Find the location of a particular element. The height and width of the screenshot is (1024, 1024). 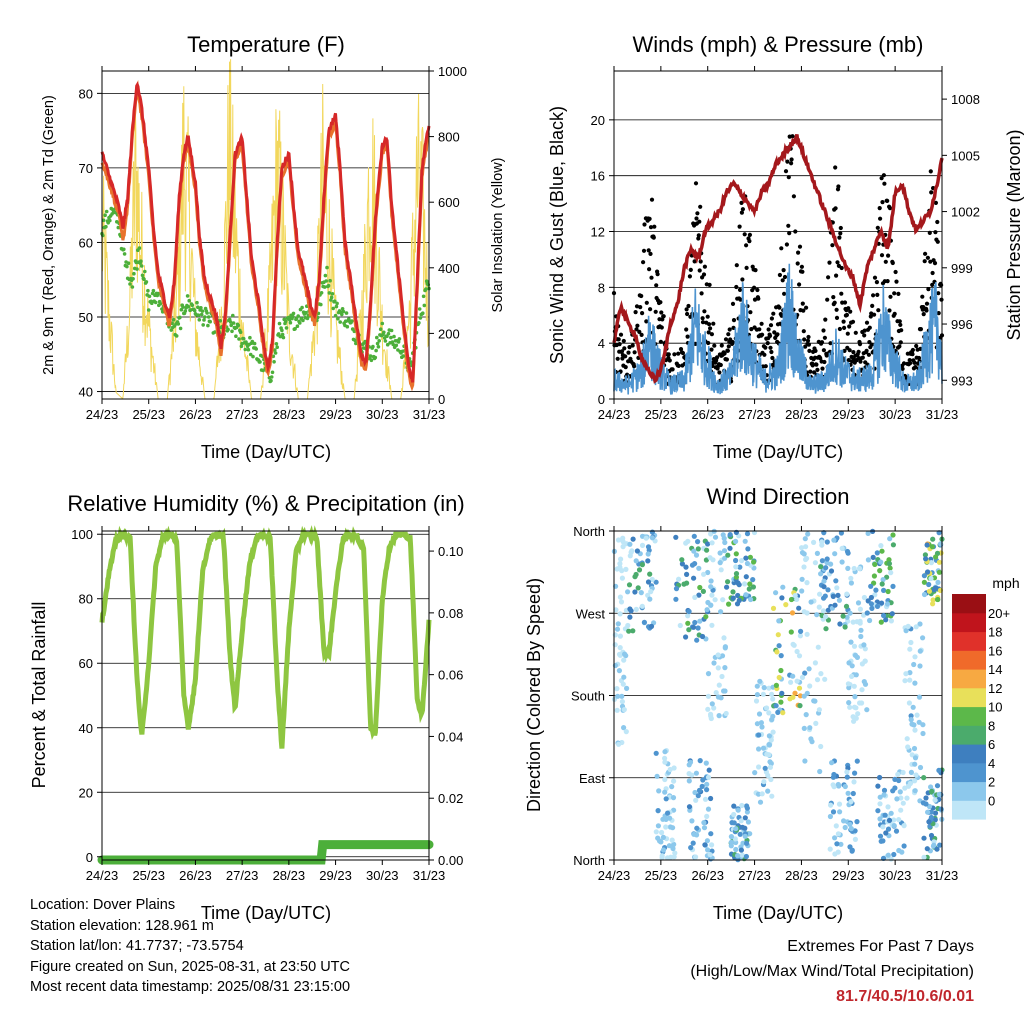

y-tick-label: North is located at coordinates (589, 860).